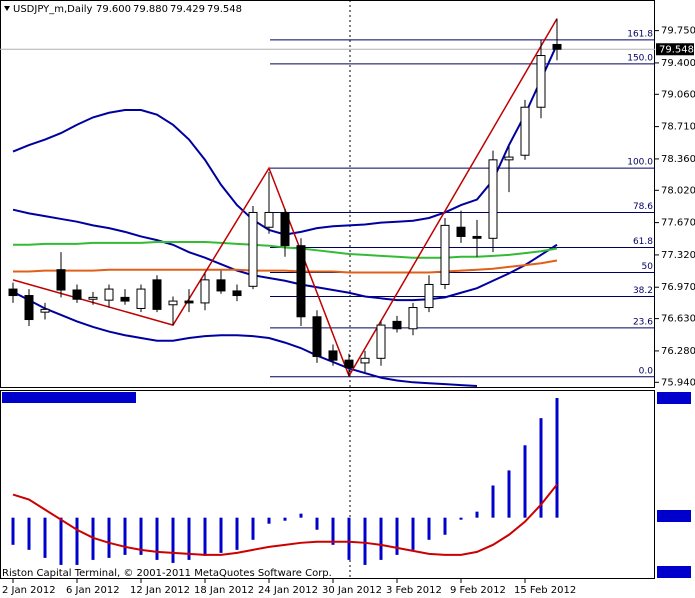 Image resolution: width=695 pixels, height=598 pixels. I want to click on y-tick-label: 79.400, so click(678, 63).